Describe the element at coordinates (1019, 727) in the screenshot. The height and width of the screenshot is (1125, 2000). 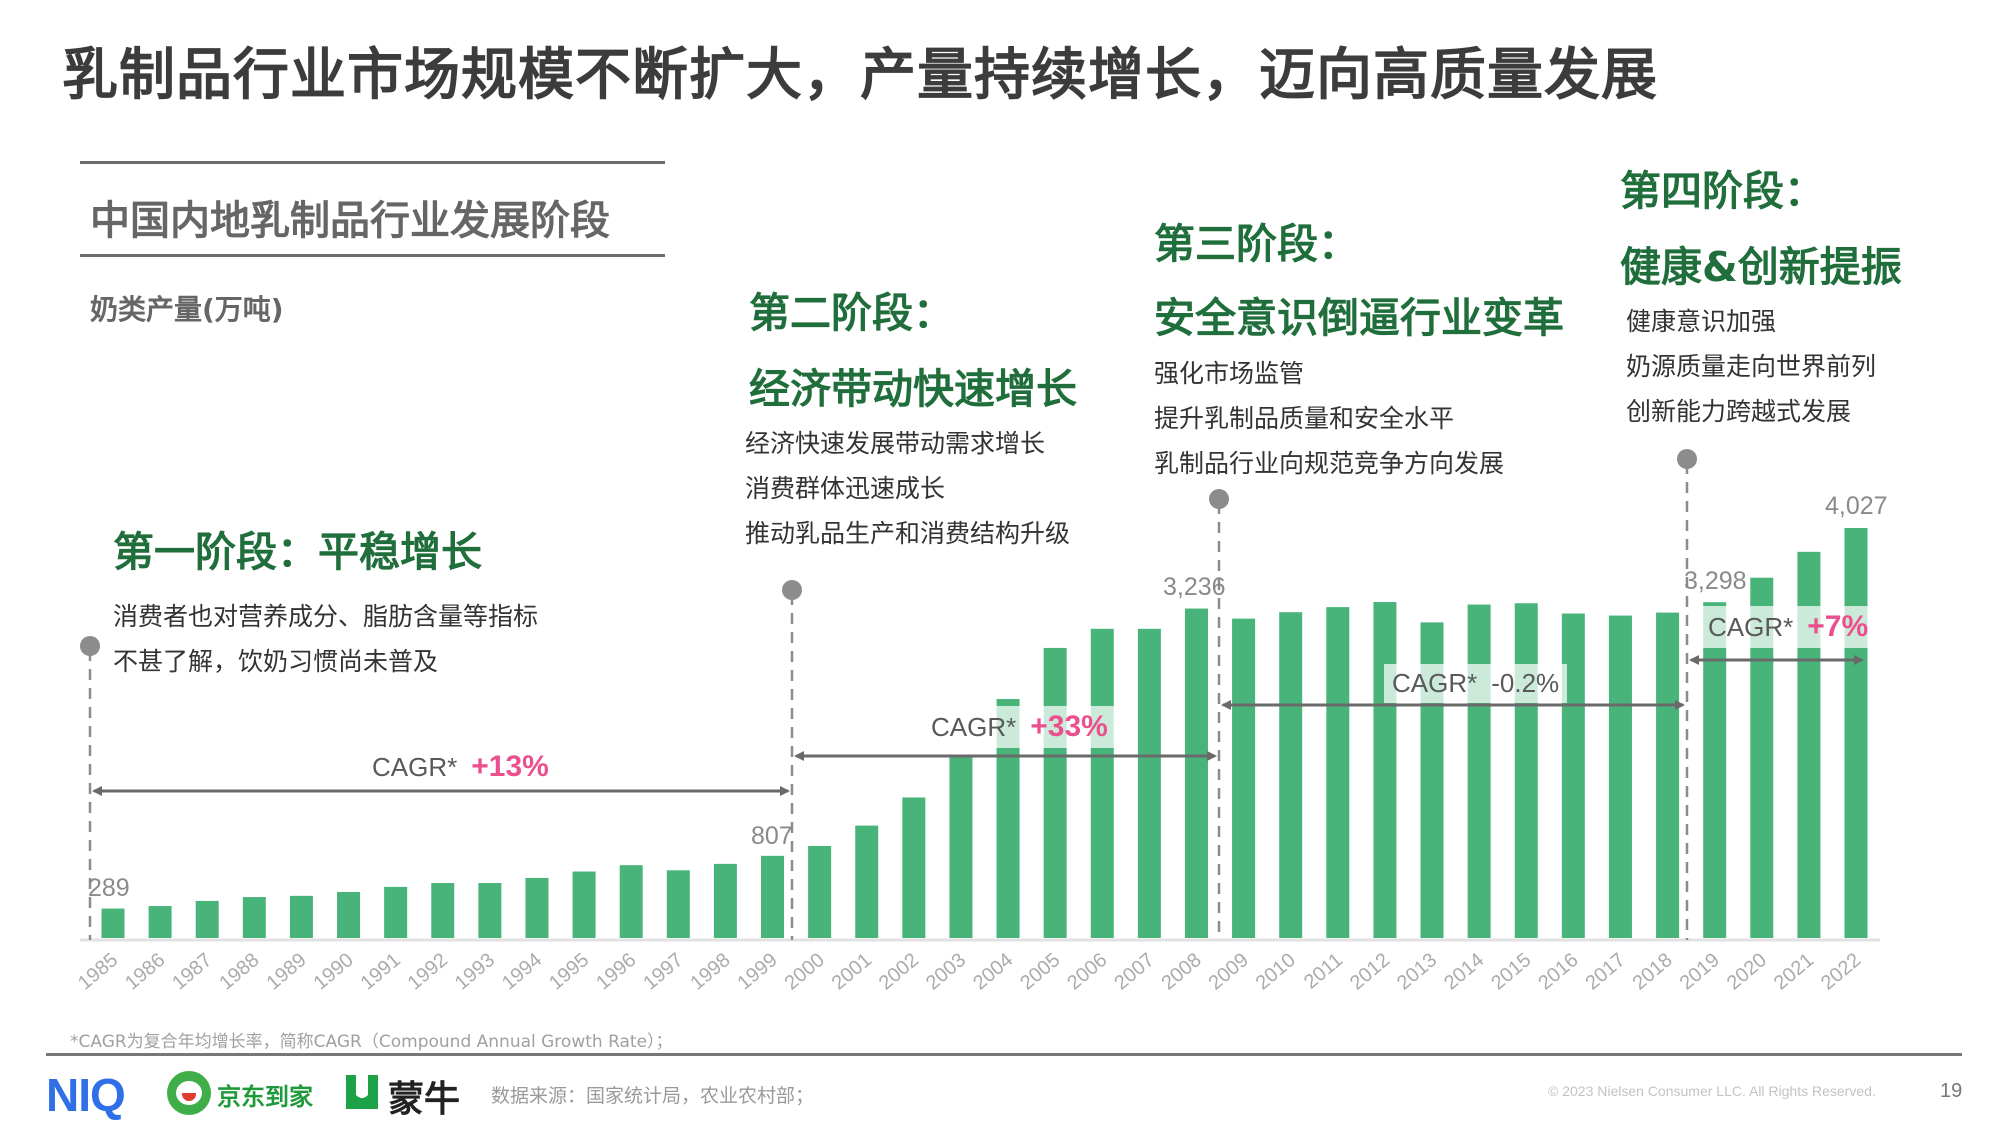
I see `cagr-label-stage-2: CAGR* +33%` at that location.